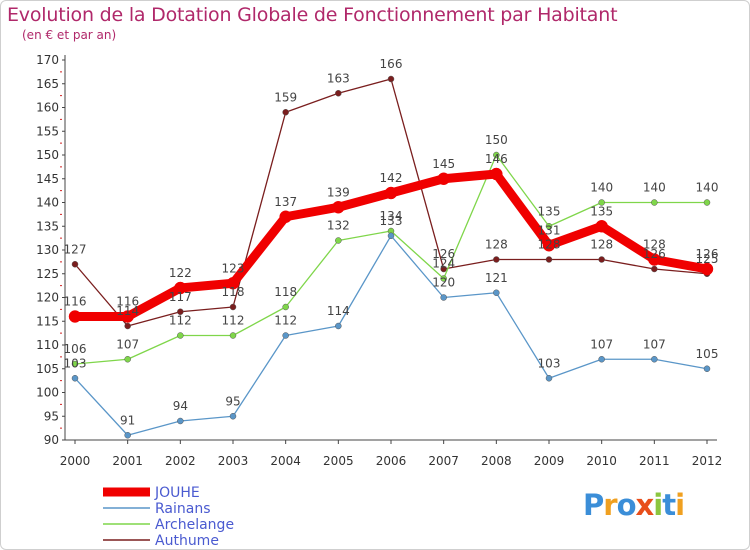  I want to click on data-label-jouhe: 131, so click(549, 230).